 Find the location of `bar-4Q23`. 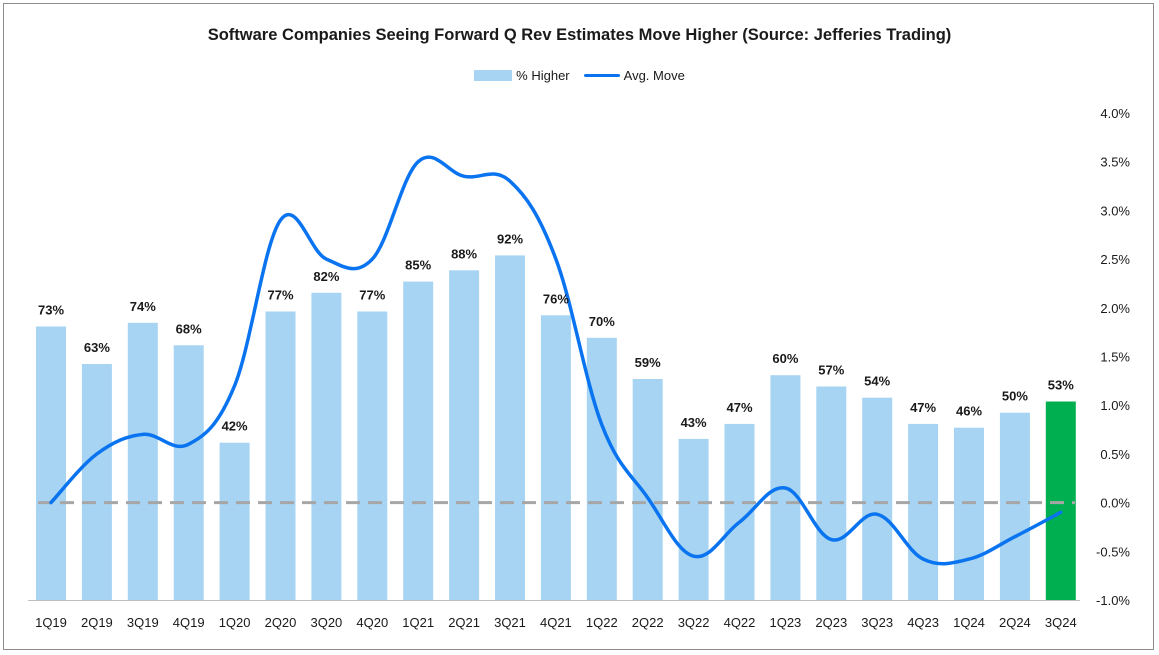

bar-4Q23 is located at coordinates (923, 511).